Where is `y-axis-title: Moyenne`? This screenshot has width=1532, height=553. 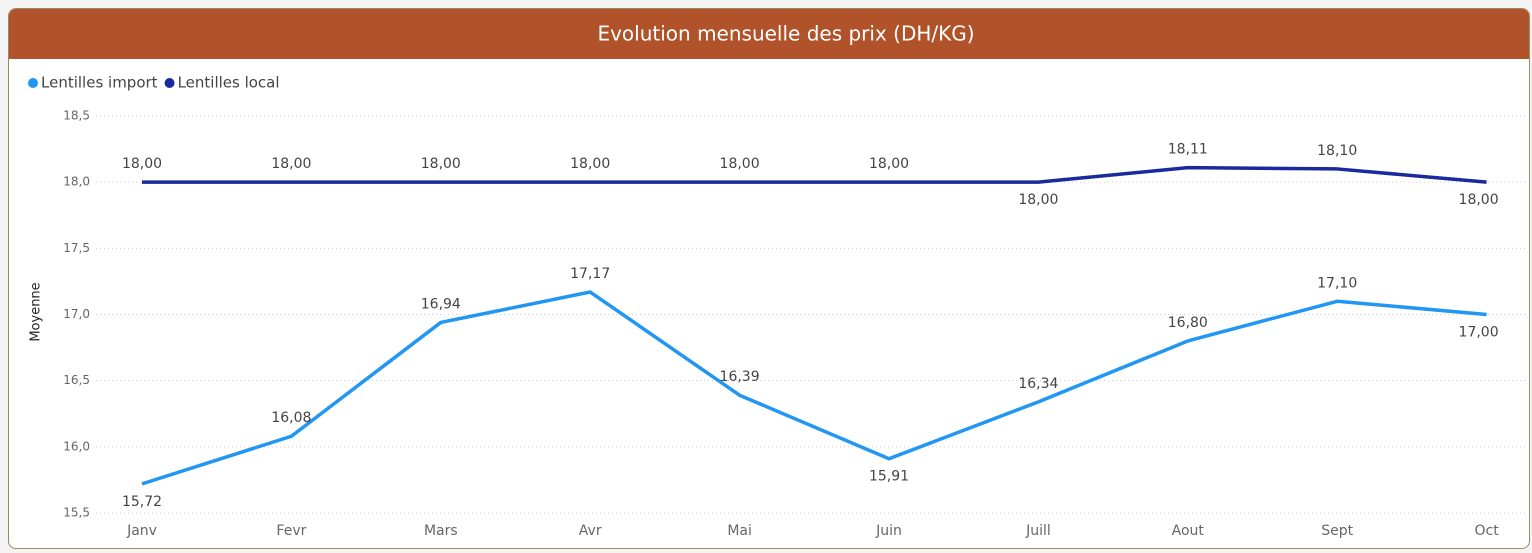
y-axis-title: Moyenne is located at coordinates (36, 311).